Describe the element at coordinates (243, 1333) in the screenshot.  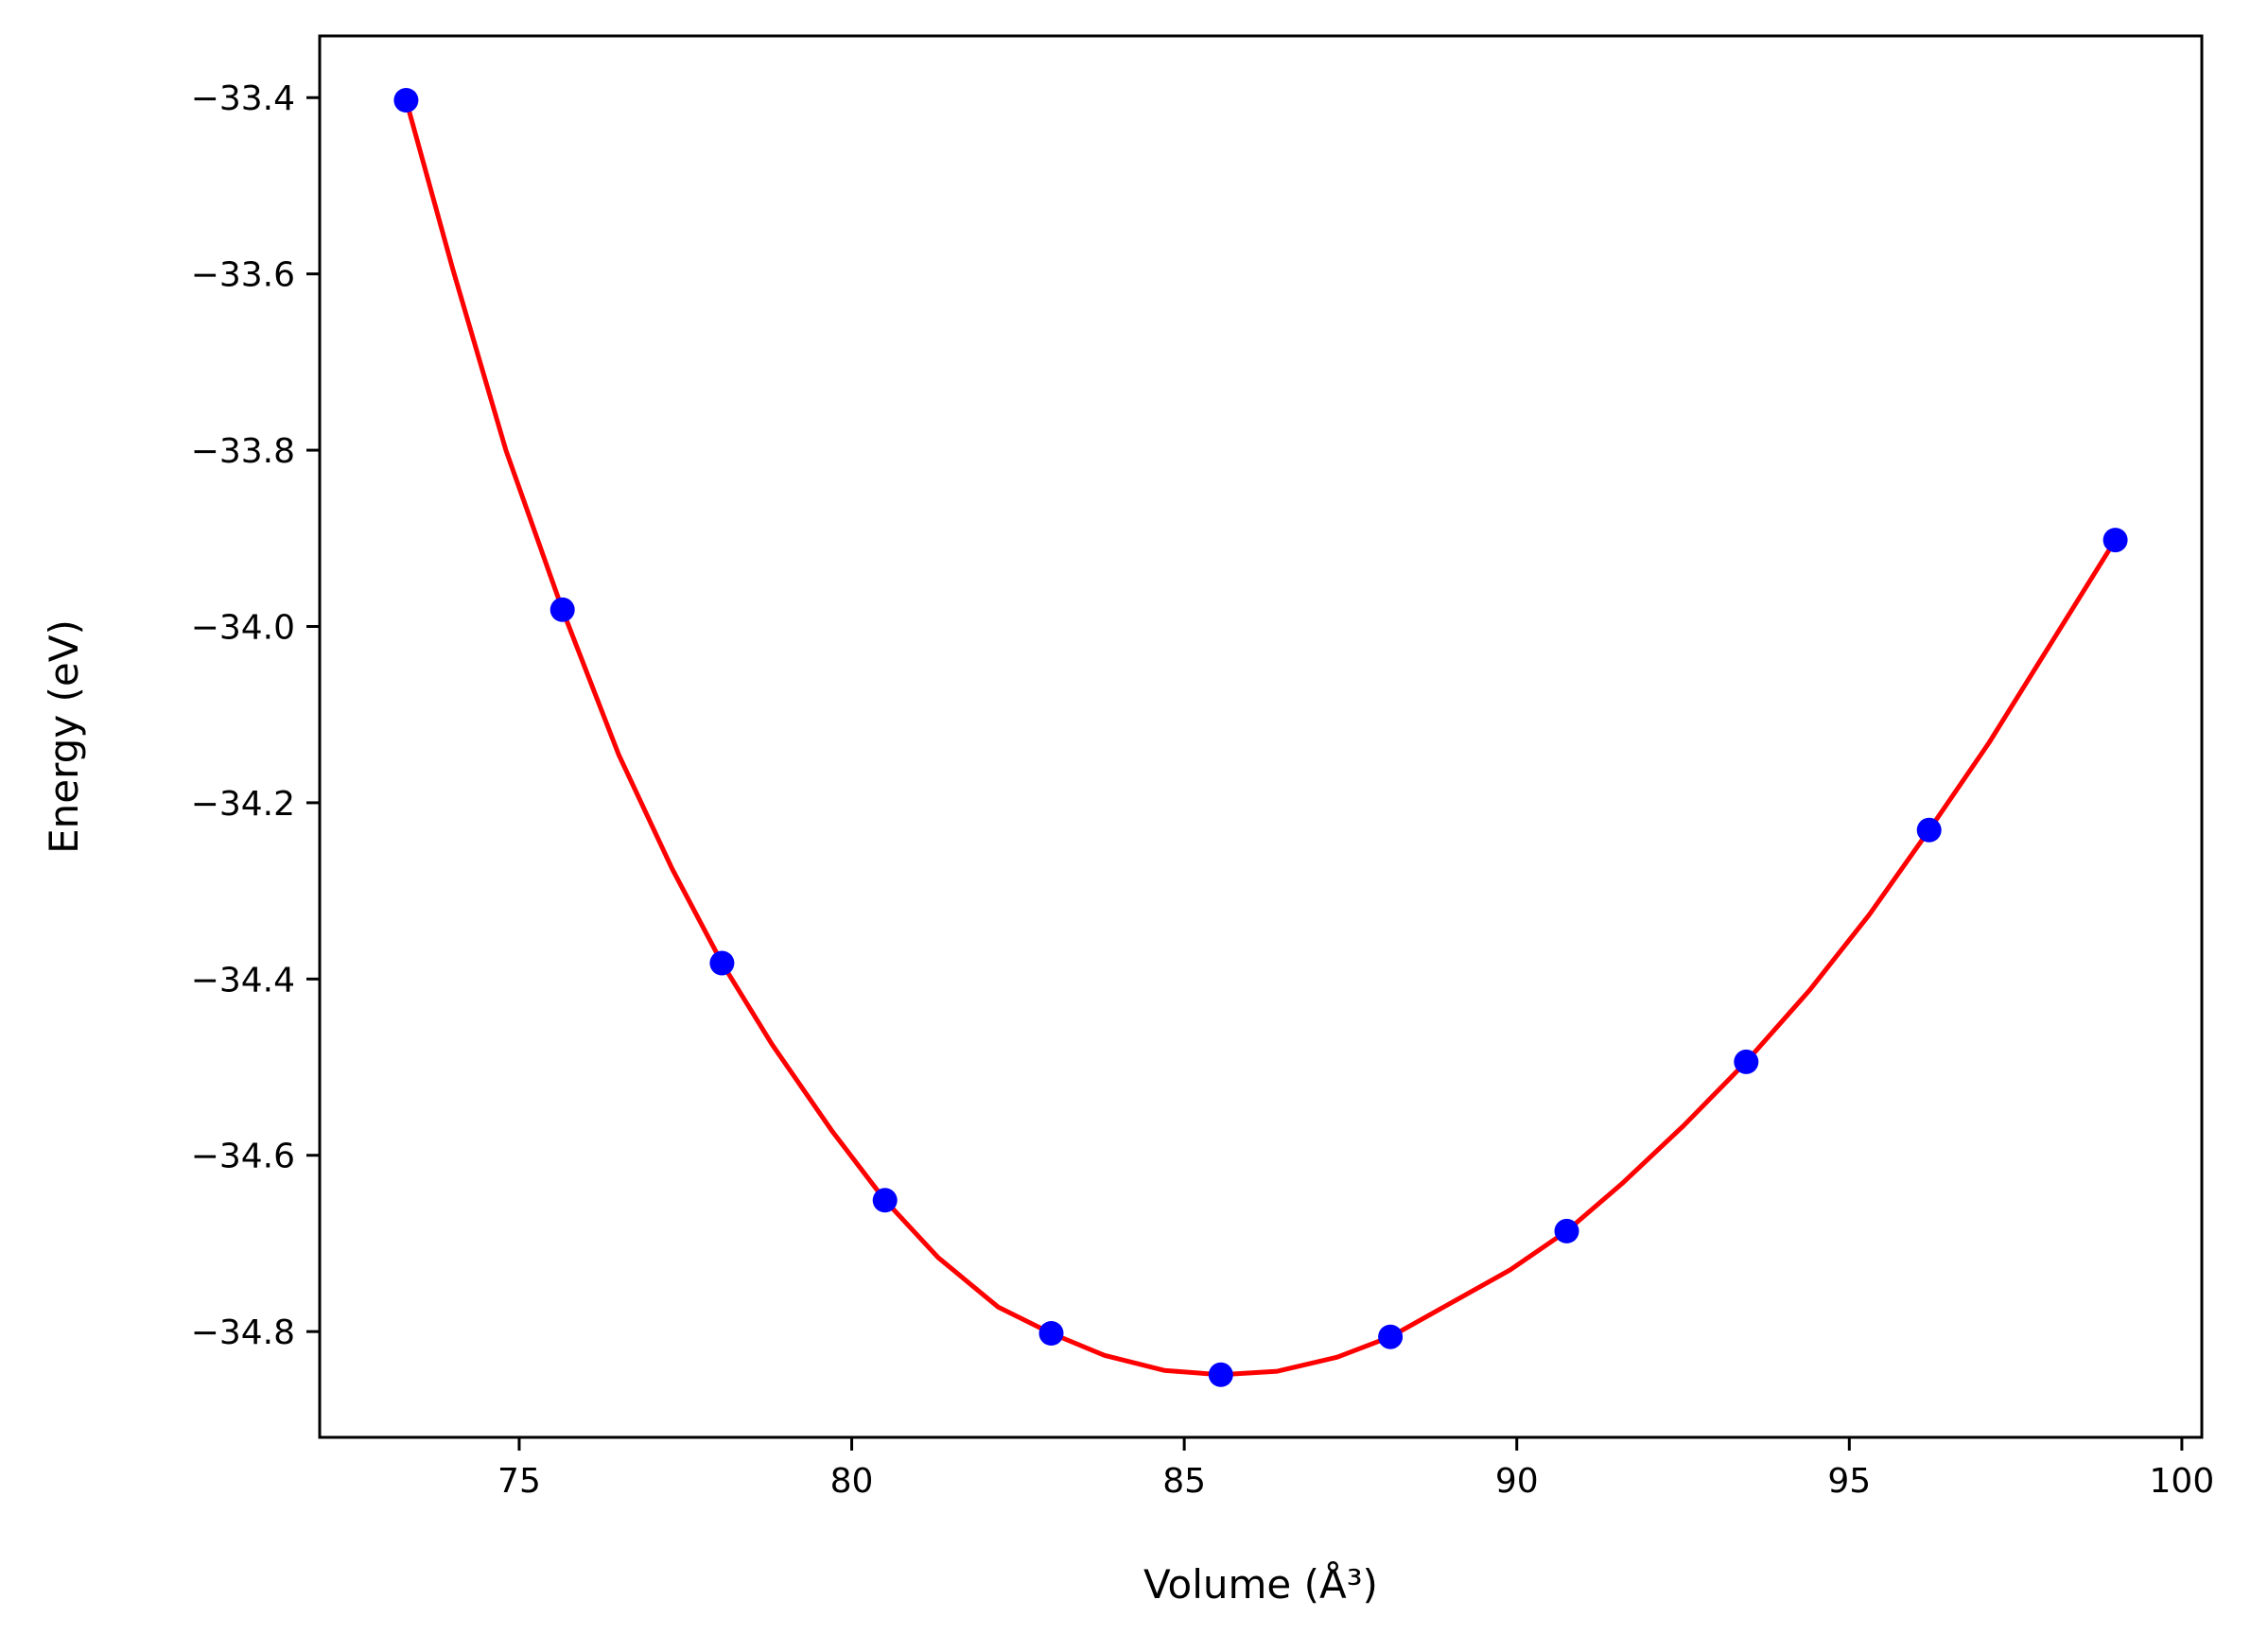
I see `y-tick-label: −34.8` at that location.